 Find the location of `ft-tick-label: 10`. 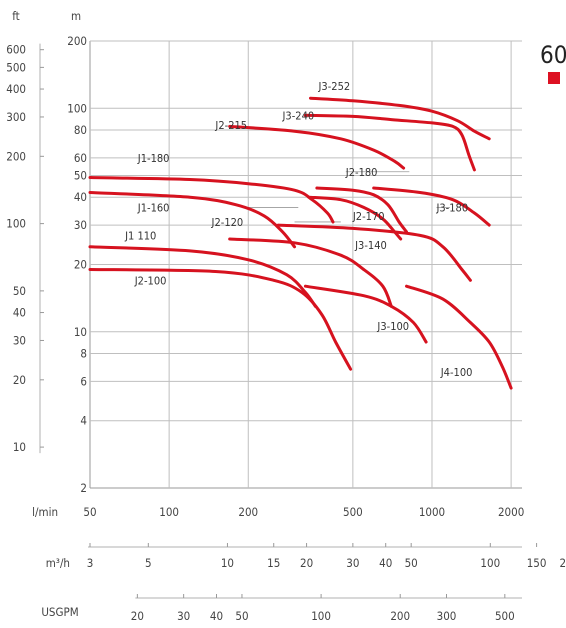

ft-tick-label: 10 is located at coordinates (19, 447).